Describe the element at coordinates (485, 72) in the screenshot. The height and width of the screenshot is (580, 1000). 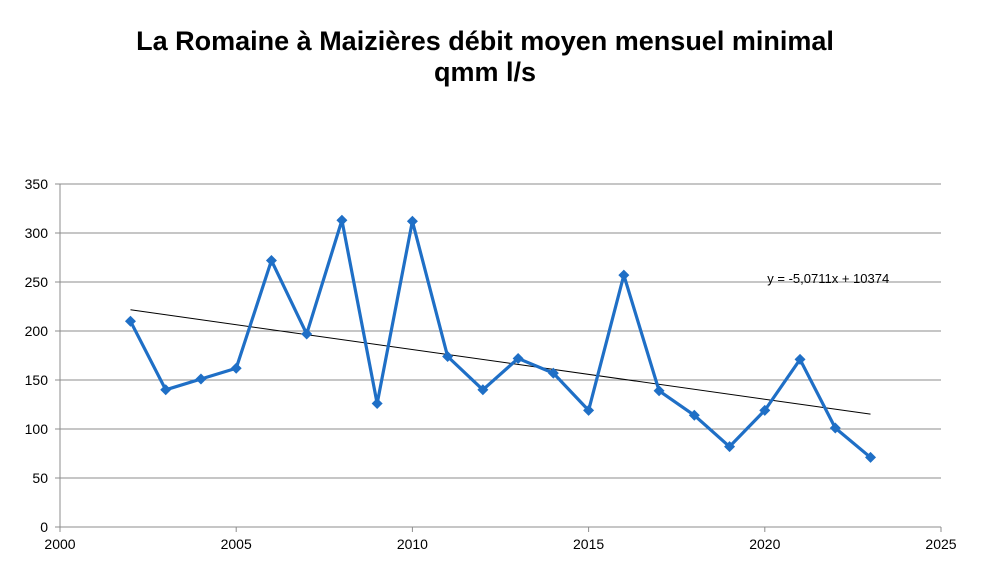
I see `chart-title-line-2: qmm l/s` at that location.